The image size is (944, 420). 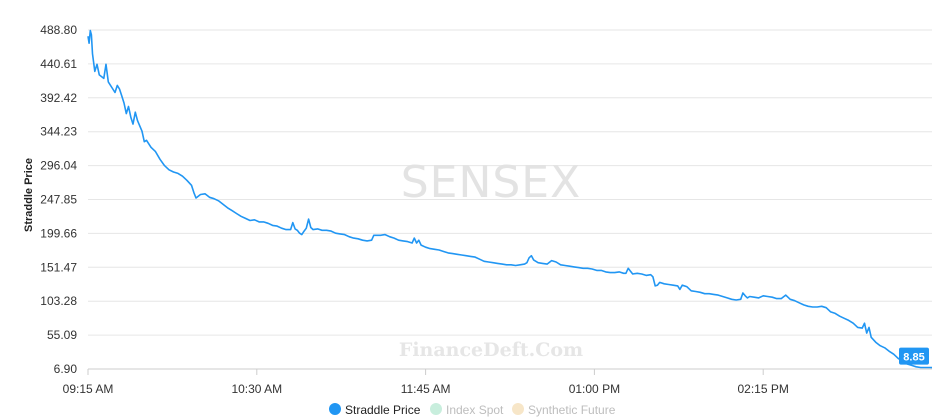 I want to click on y-tick-label: 55.09, so click(x=62, y=335).